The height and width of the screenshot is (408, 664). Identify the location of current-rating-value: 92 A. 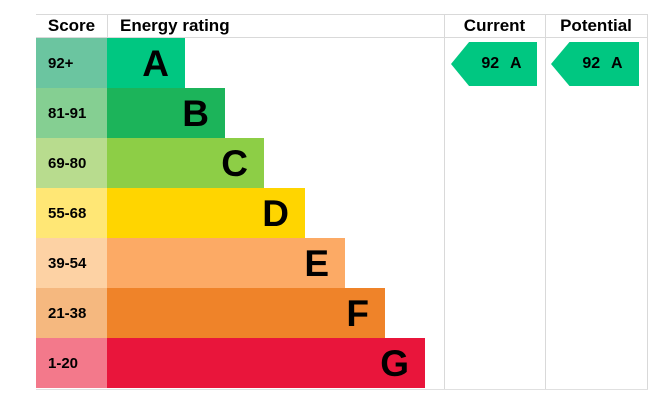
(501, 63).